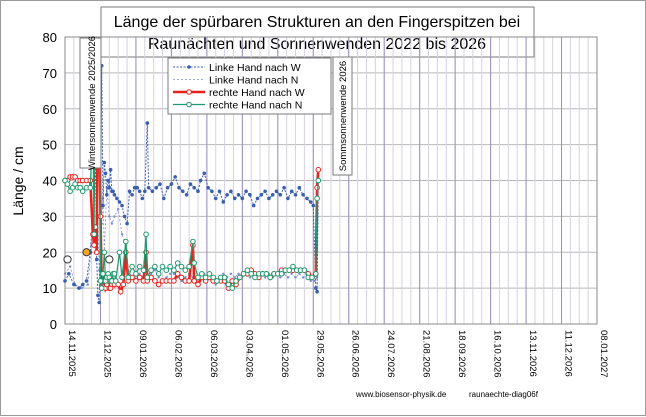 The width and height of the screenshot is (646, 417). What do you see at coordinates (90, 103) in the screenshot?
I see `winter-annotation-box` at bounding box center [90, 103].